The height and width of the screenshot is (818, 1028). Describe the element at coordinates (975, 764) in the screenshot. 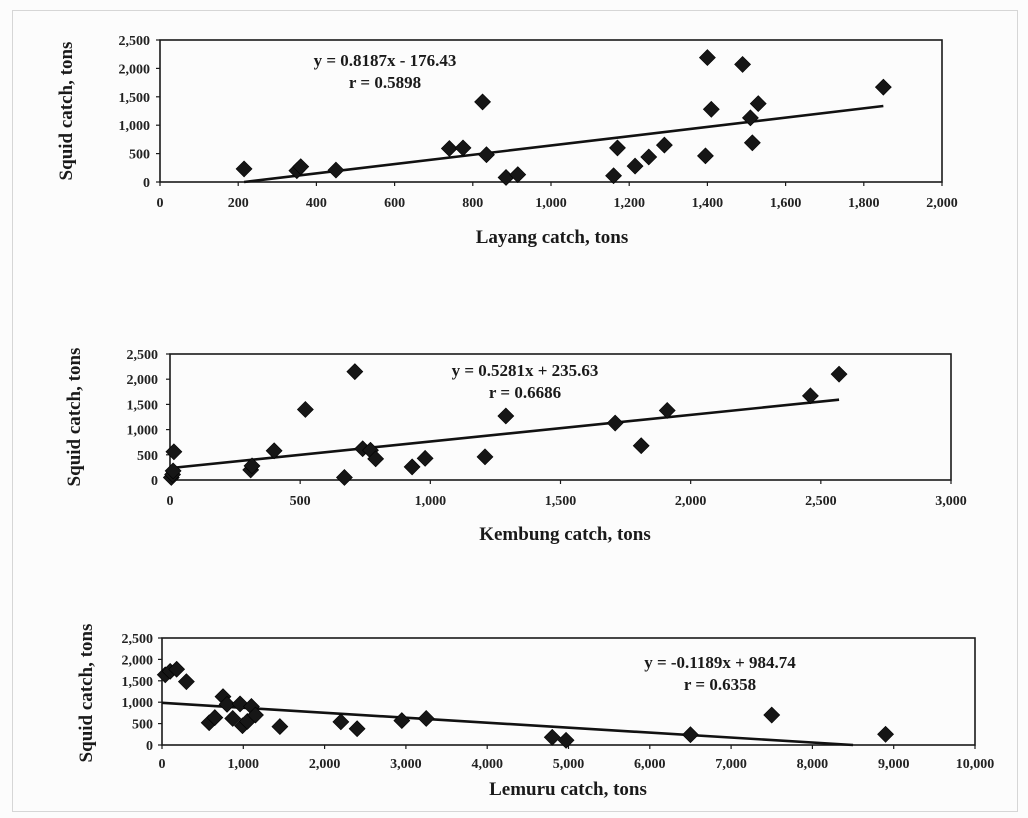

I see `x-tick-label: 10,000` at that location.